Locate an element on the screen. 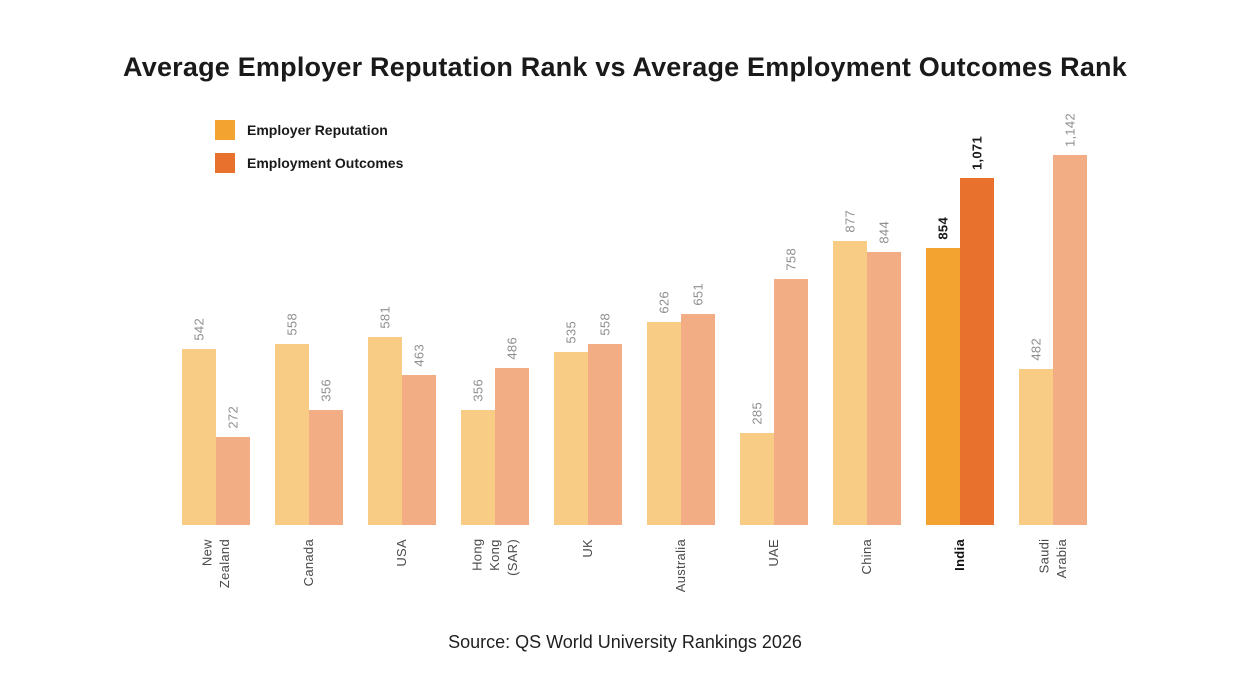 This screenshot has height=685, width=1250. category-label-saudi-arabia: Saudi Arabia is located at coordinates (1052, 559).